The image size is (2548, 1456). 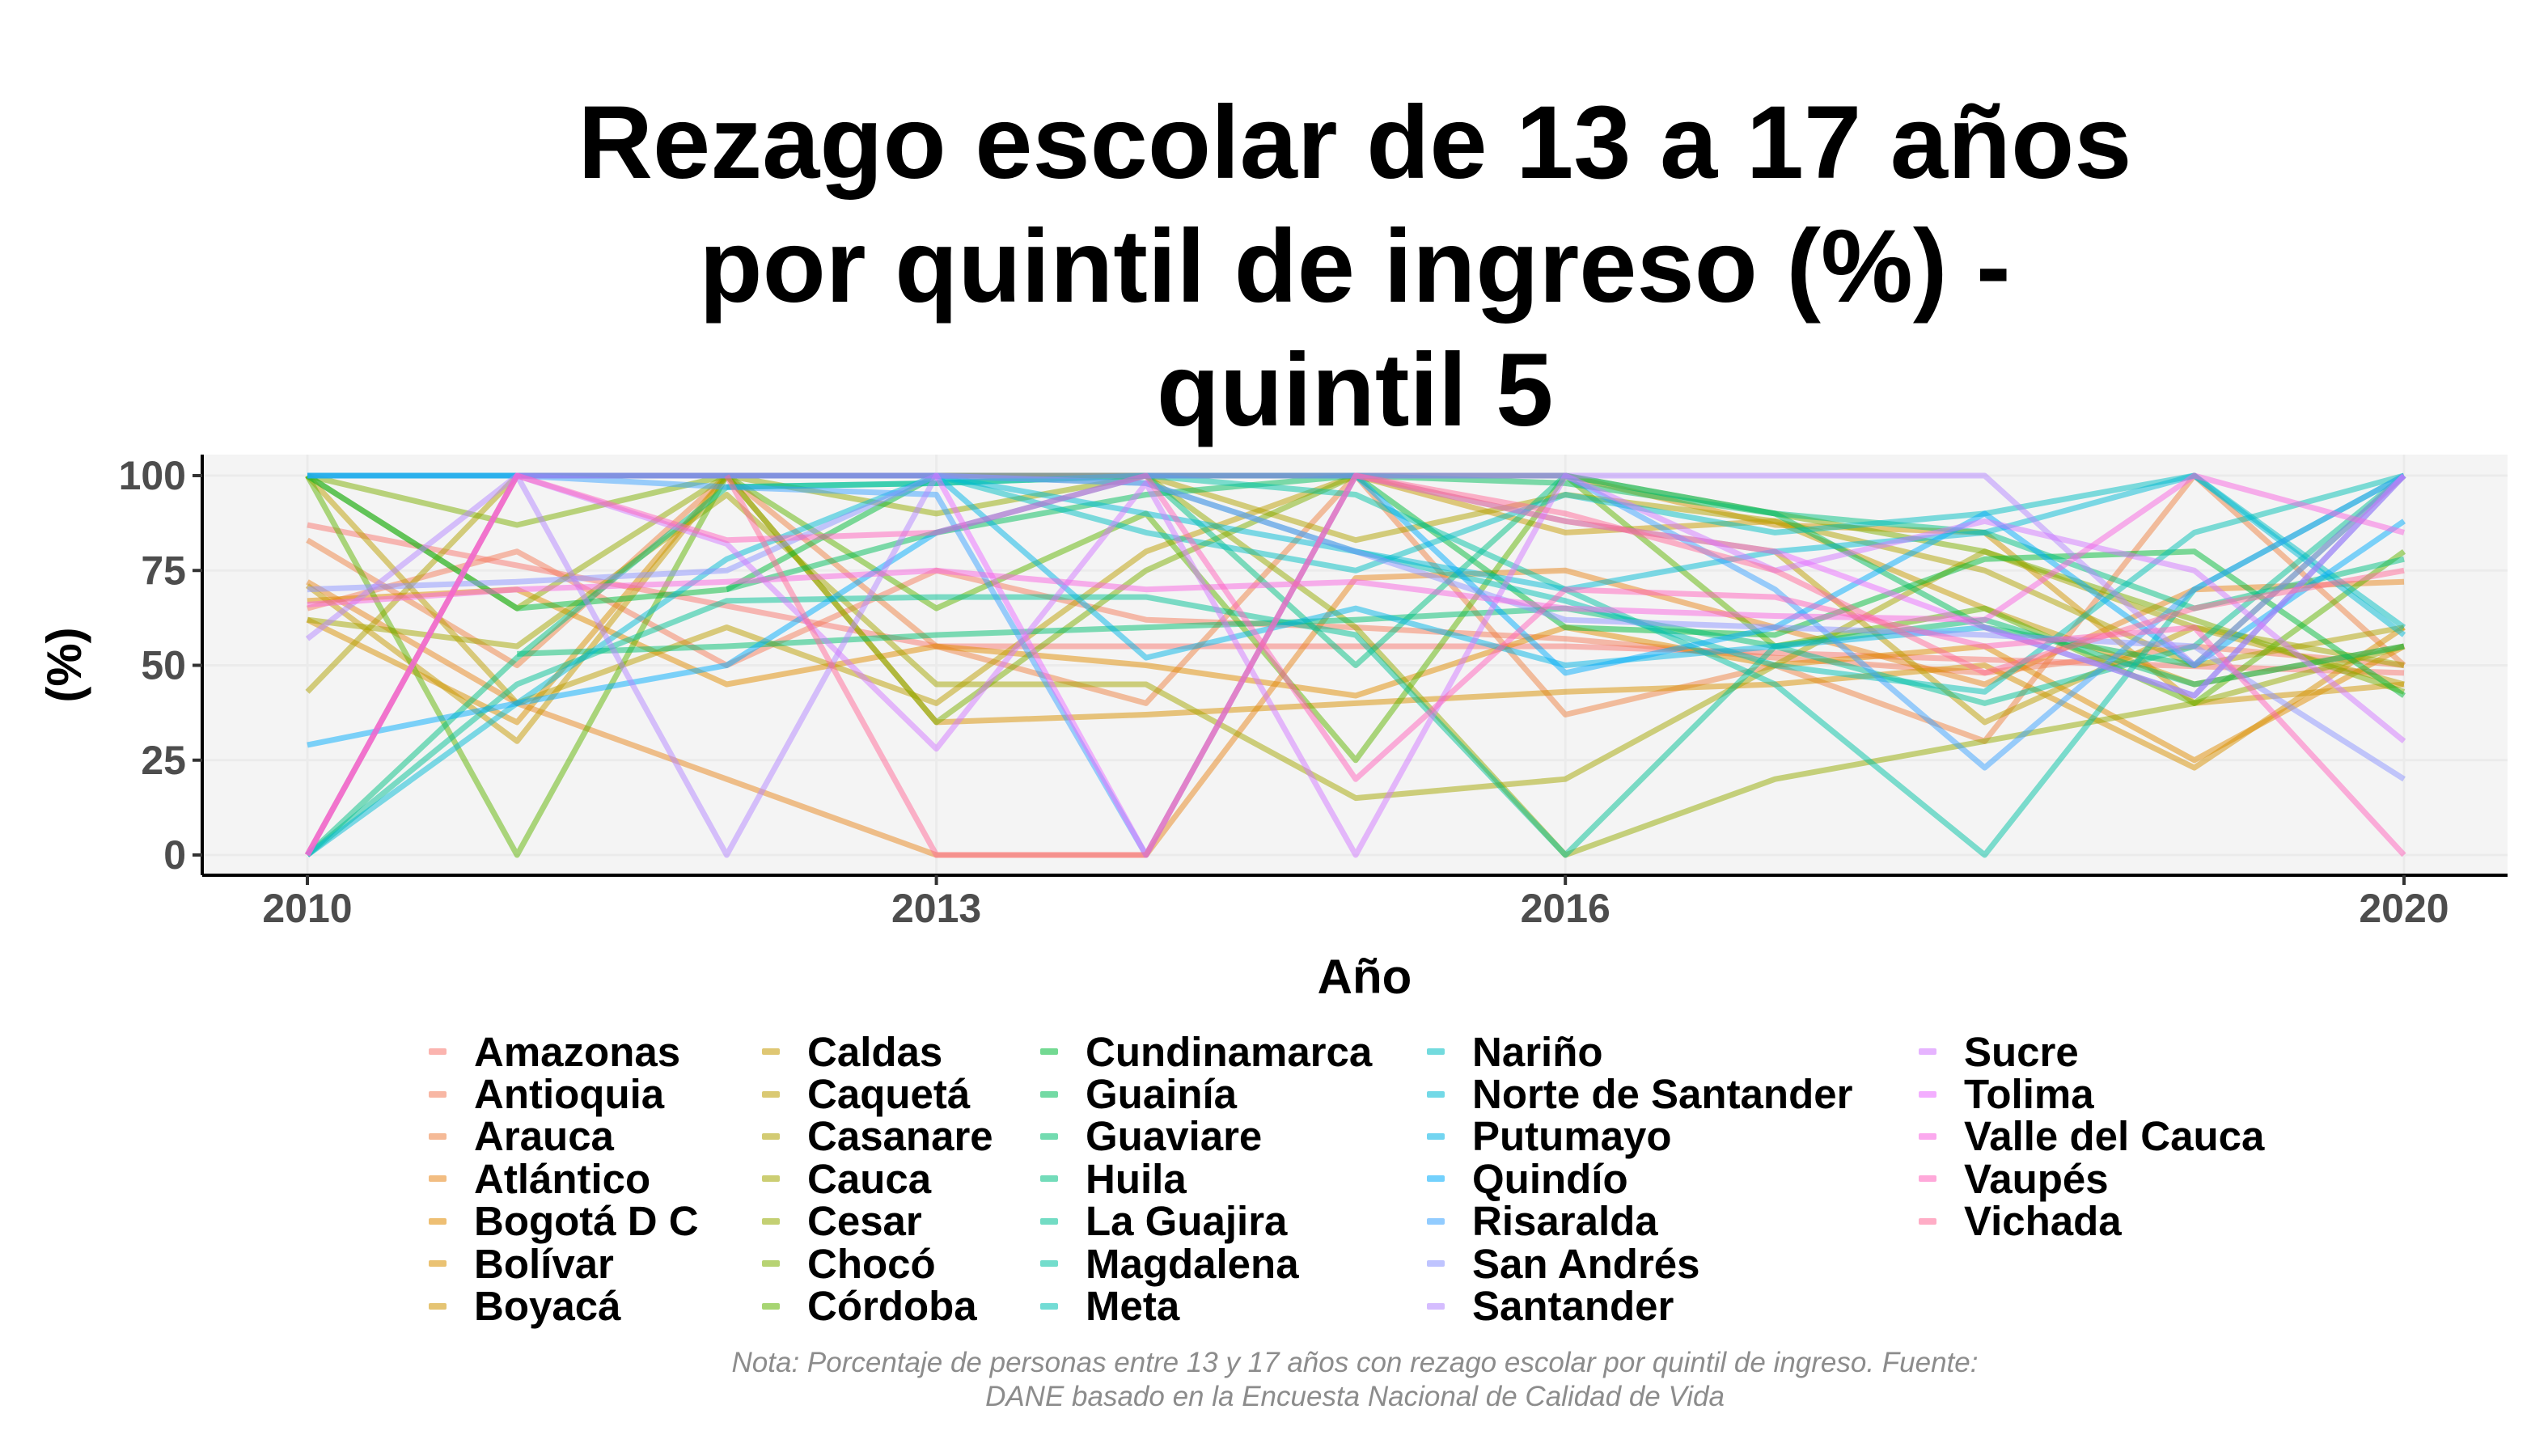 I want to click on legend-item: Huila, so click(x=1206, y=1178).